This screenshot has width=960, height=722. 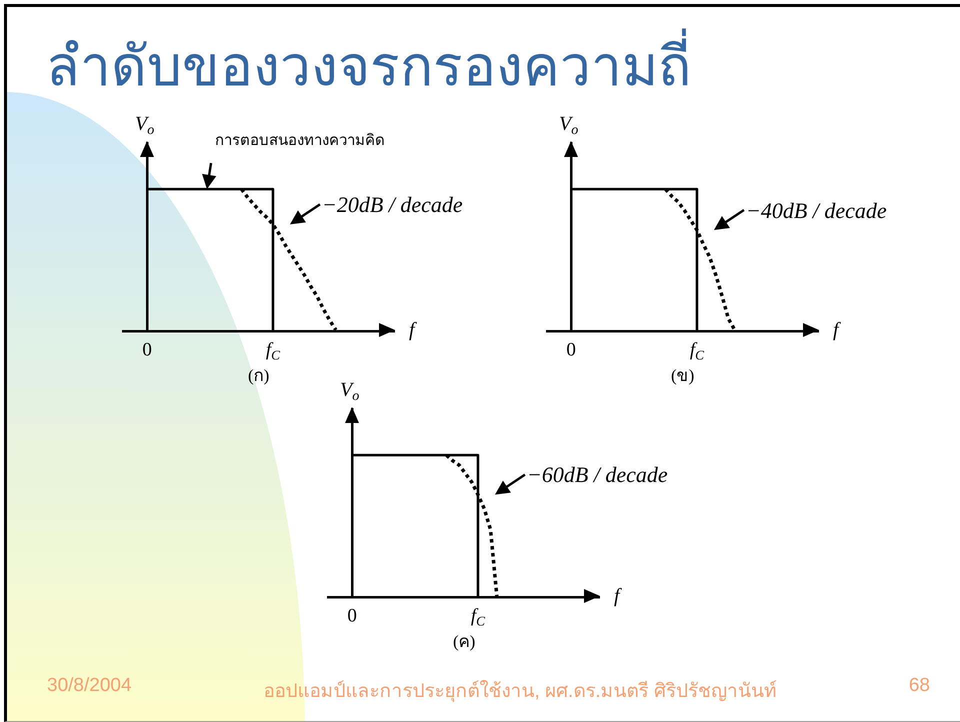 I want to click on text: ออปแอมป์และการประยุกต์ใช้งาน, ผศ.ดร.มนตรี ศิริปรัชญานันท์, so click(x=520, y=691).